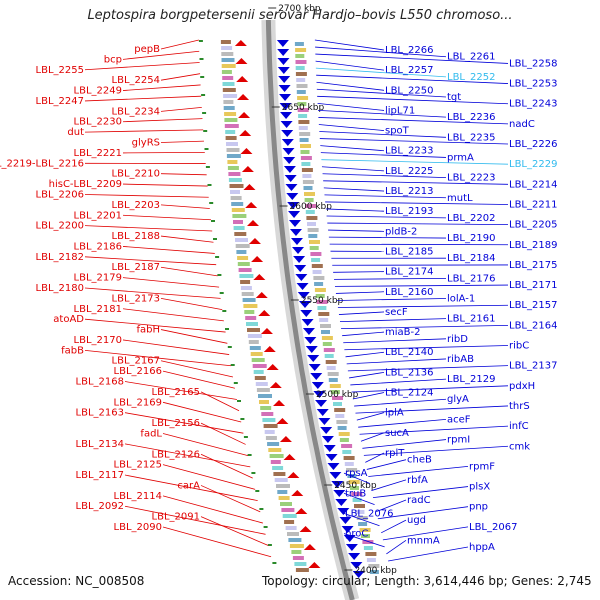 This screenshot has width=600, height=600. What do you see at coordinates (417, 480) in the screenshot?
I see `right-gene-label: rbfA` at bounding box center [417, 480].